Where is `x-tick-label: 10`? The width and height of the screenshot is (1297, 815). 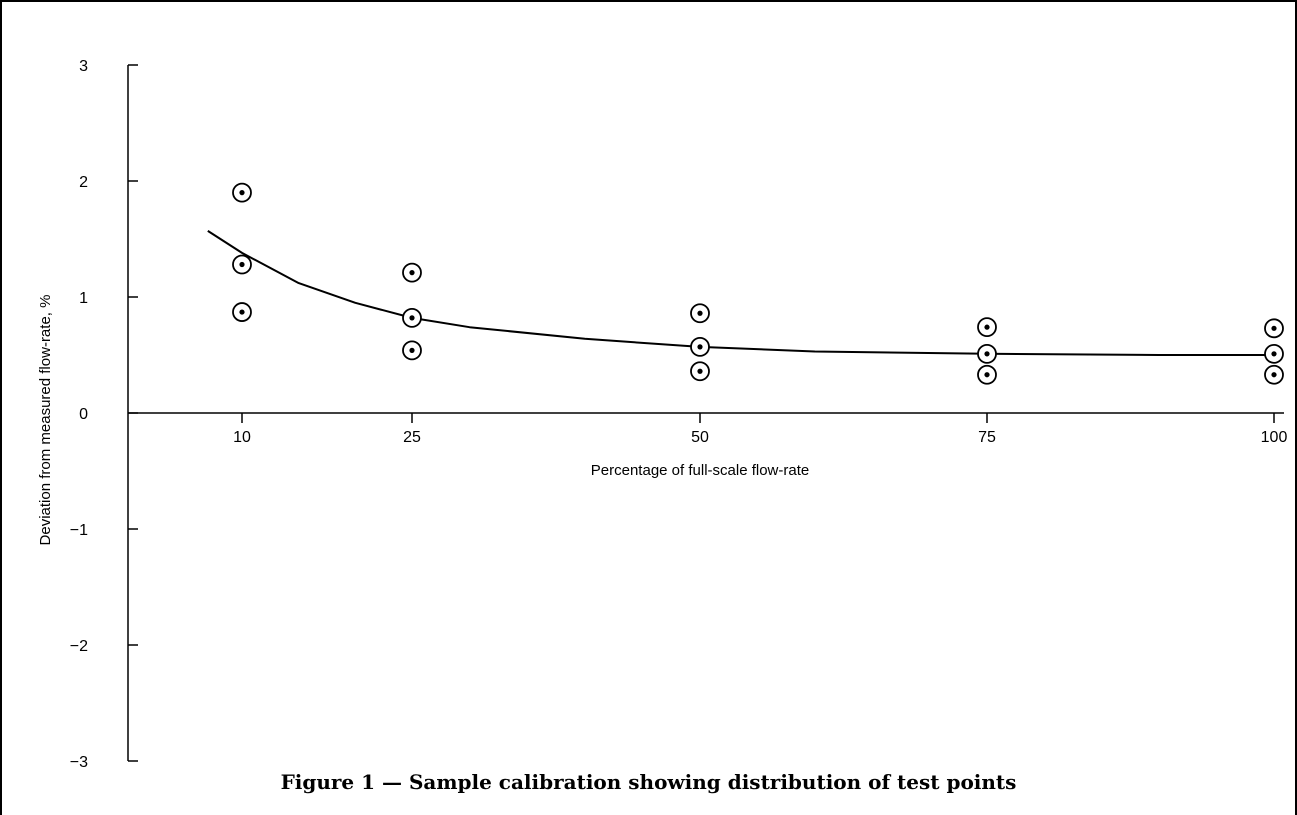 x-tick-label: 10 is located at coordinates (242, 437).